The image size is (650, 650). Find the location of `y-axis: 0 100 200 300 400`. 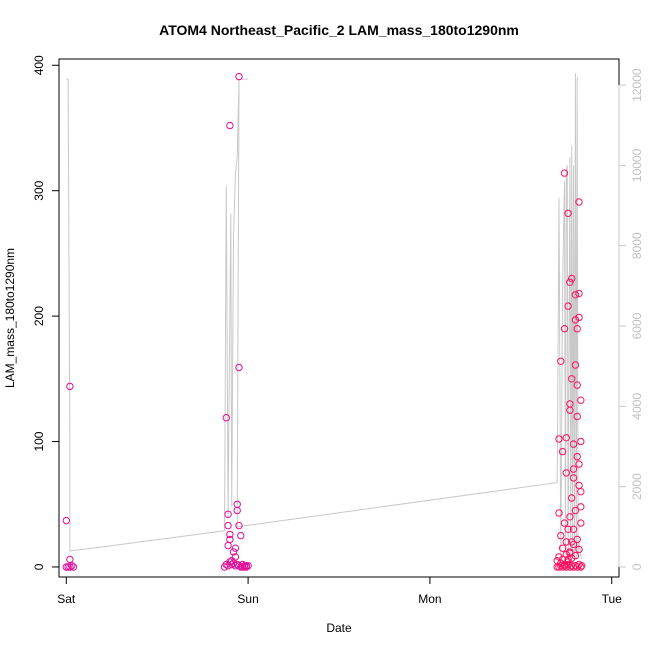

y-axis: 0 100 200 300 400 is located at coordinates (45, 312).